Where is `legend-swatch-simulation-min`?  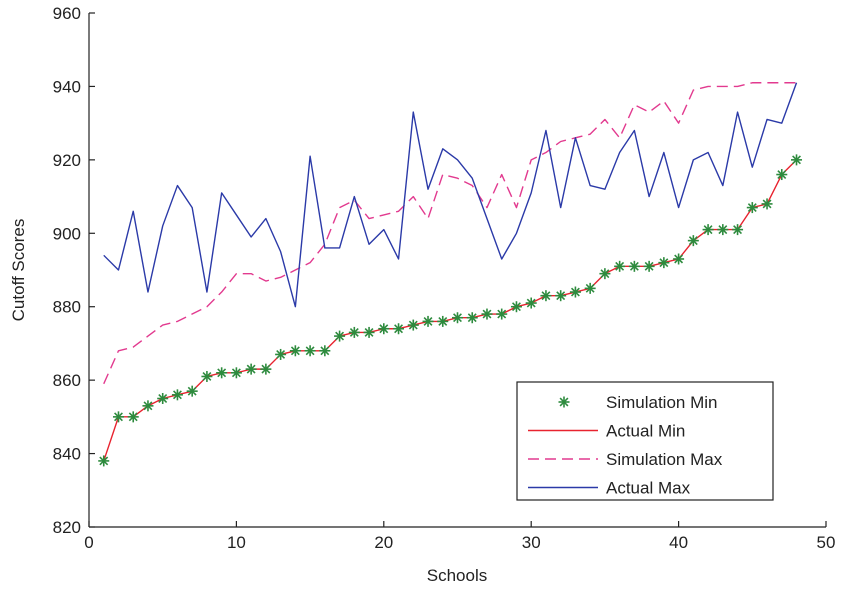 legend-swatch-simulation-min is located at coordinates (564, 402).